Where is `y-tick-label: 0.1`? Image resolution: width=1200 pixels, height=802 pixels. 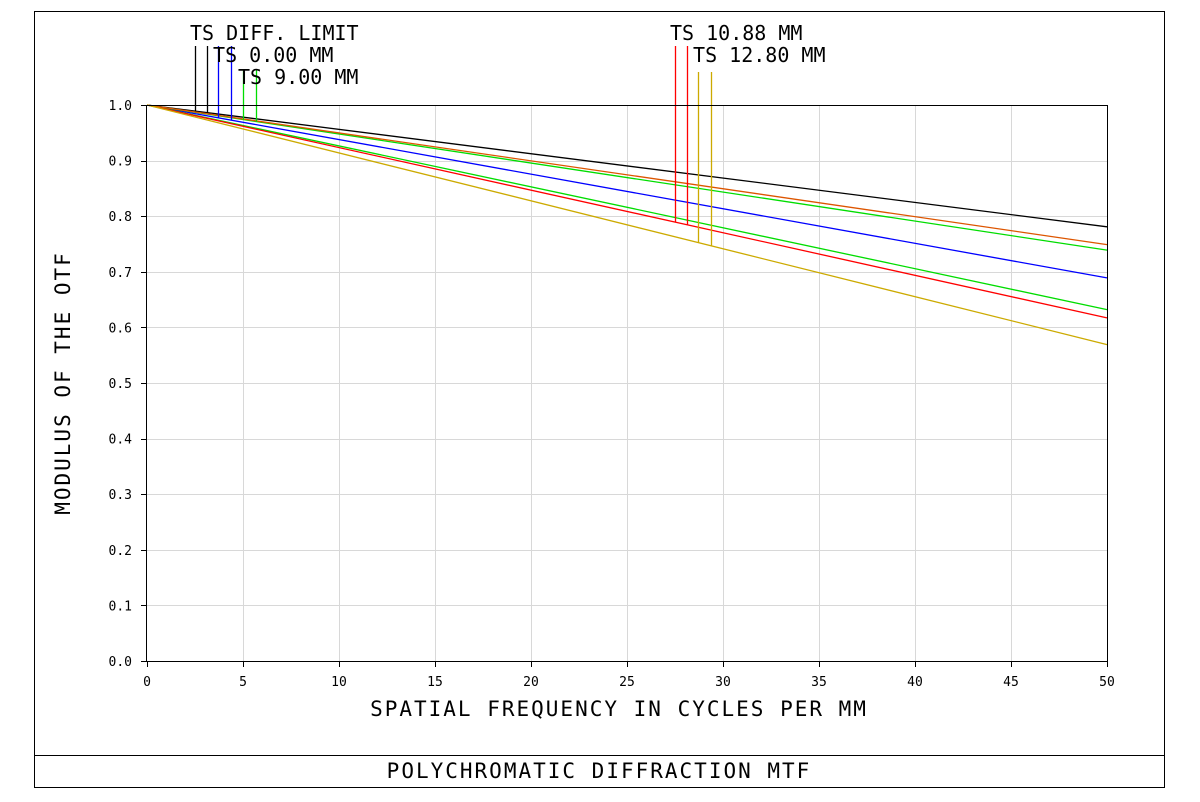 y-tick-label: 0.1 is located at coordinates (120, 606).